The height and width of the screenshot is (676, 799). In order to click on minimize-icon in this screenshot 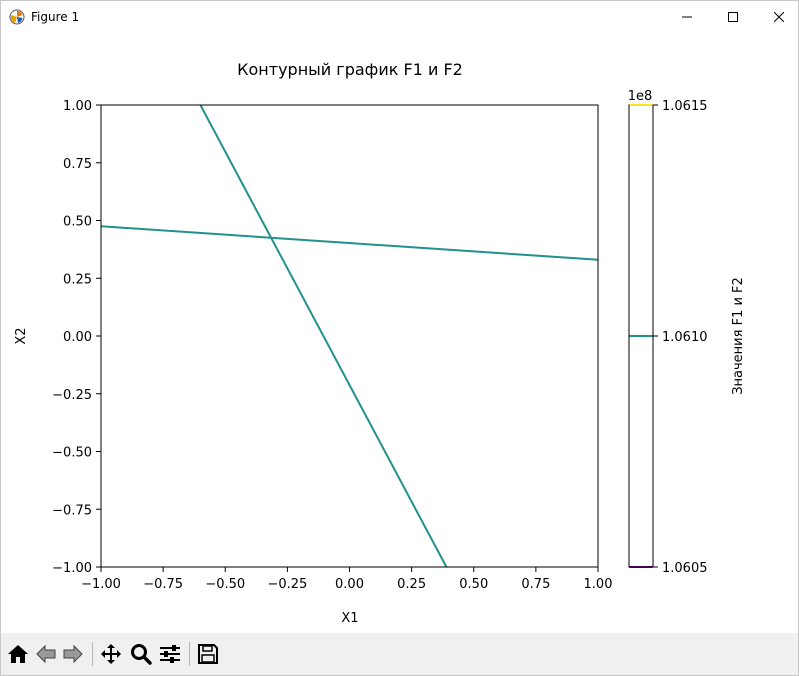, I will do `click(687, 17)`.